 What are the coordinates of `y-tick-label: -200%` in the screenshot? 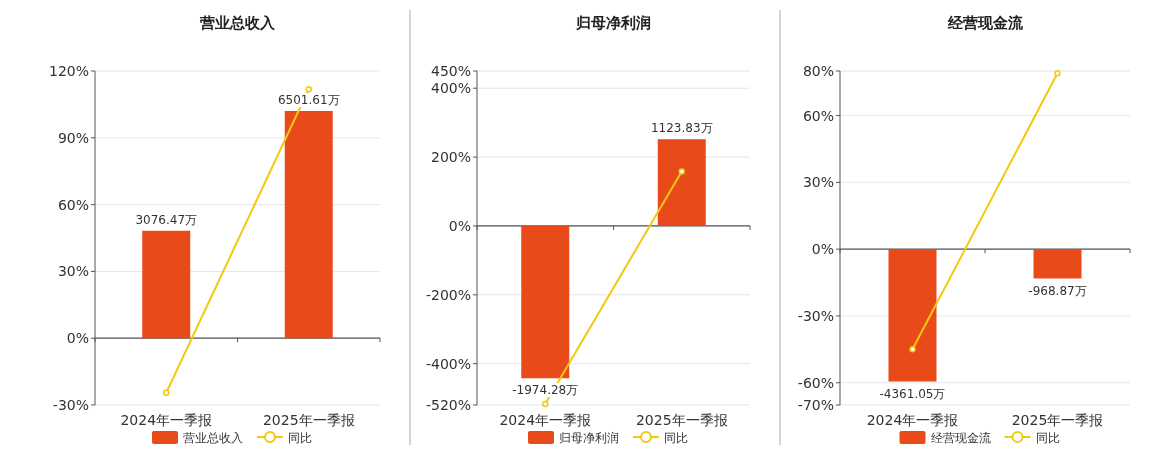 It's located at (448, 294).